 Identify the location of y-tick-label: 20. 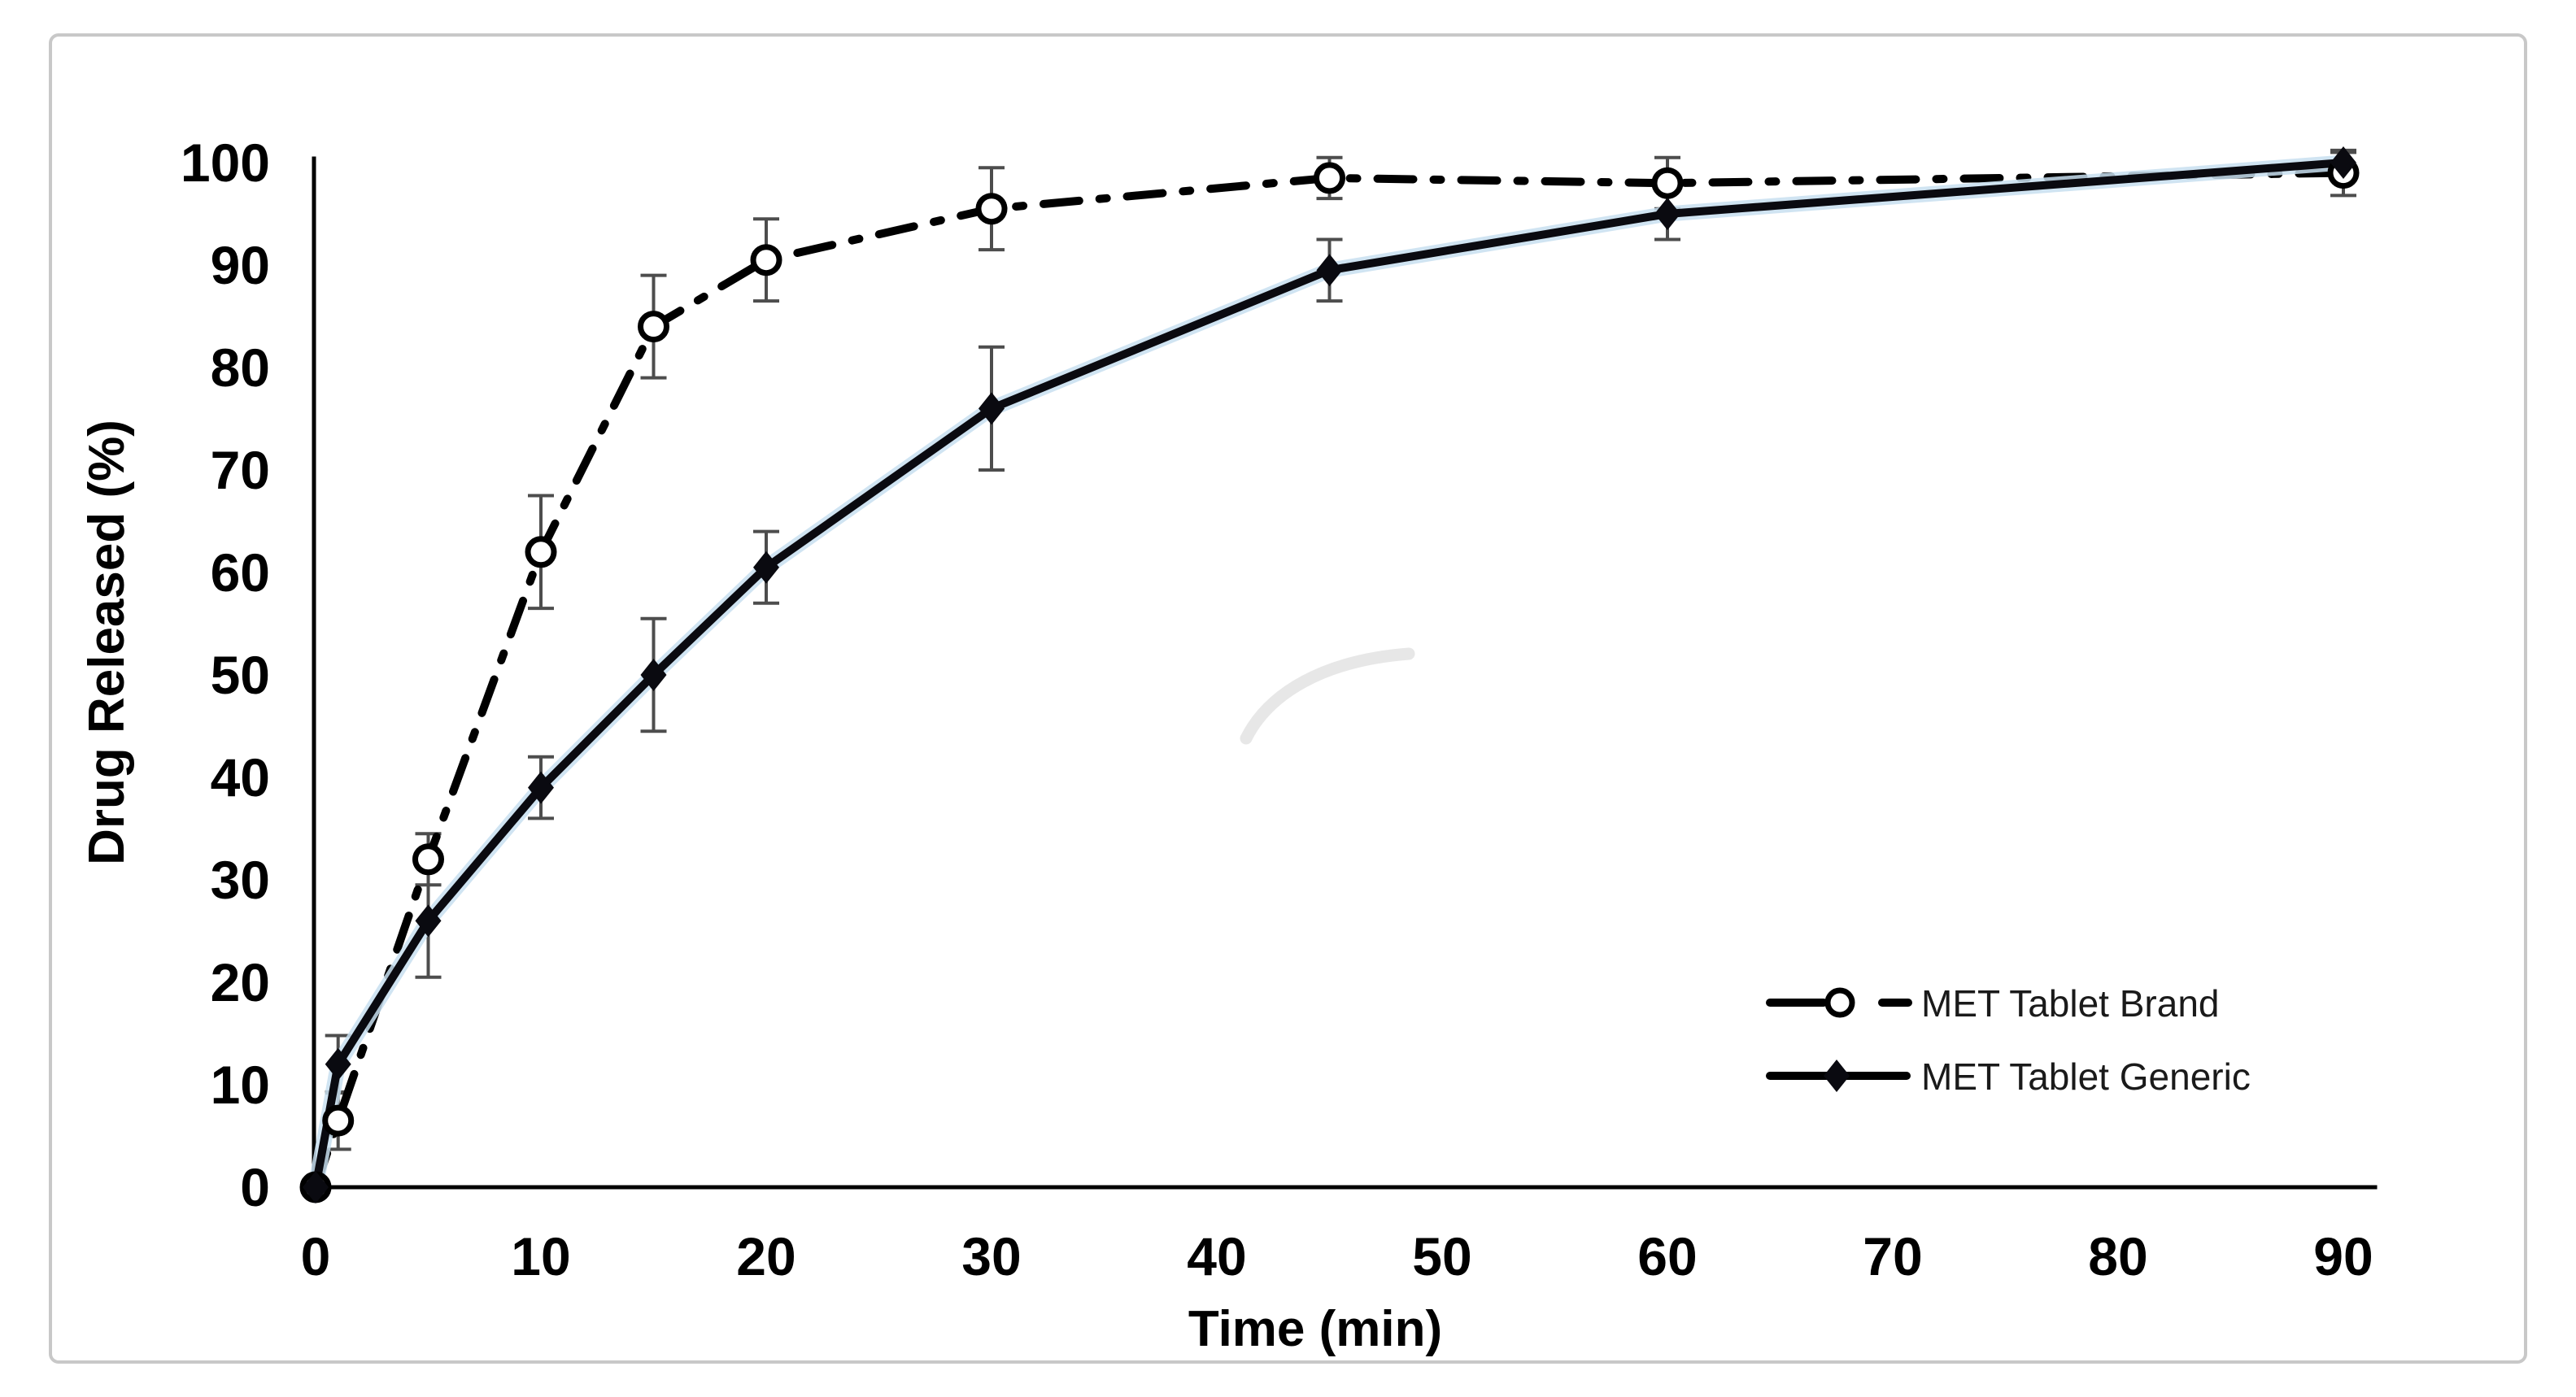
(240, 982).